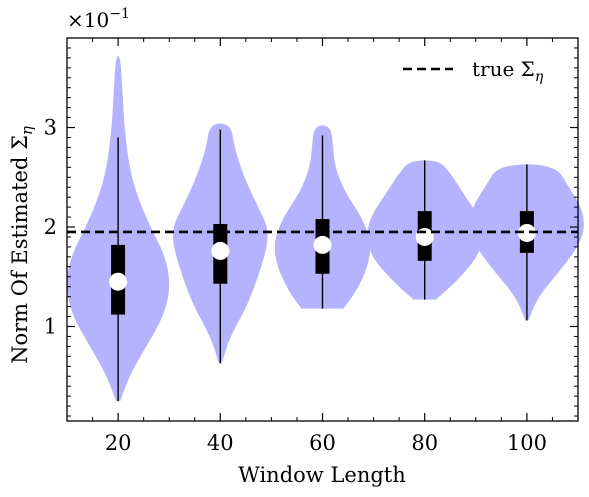  Describe the element at coordinates (88, 20) in the screenshot. I see `y-exponent-prefix: ×10` at that location.